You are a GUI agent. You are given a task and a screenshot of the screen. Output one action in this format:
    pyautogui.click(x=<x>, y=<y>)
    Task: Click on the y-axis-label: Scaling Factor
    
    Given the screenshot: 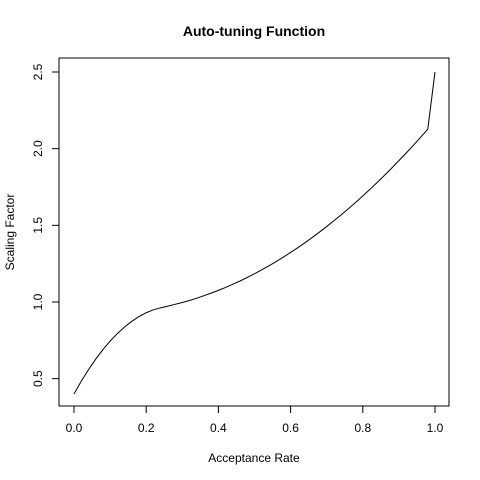 What is the action you would take?
    pyautogui.click(x=10, y=232)
    